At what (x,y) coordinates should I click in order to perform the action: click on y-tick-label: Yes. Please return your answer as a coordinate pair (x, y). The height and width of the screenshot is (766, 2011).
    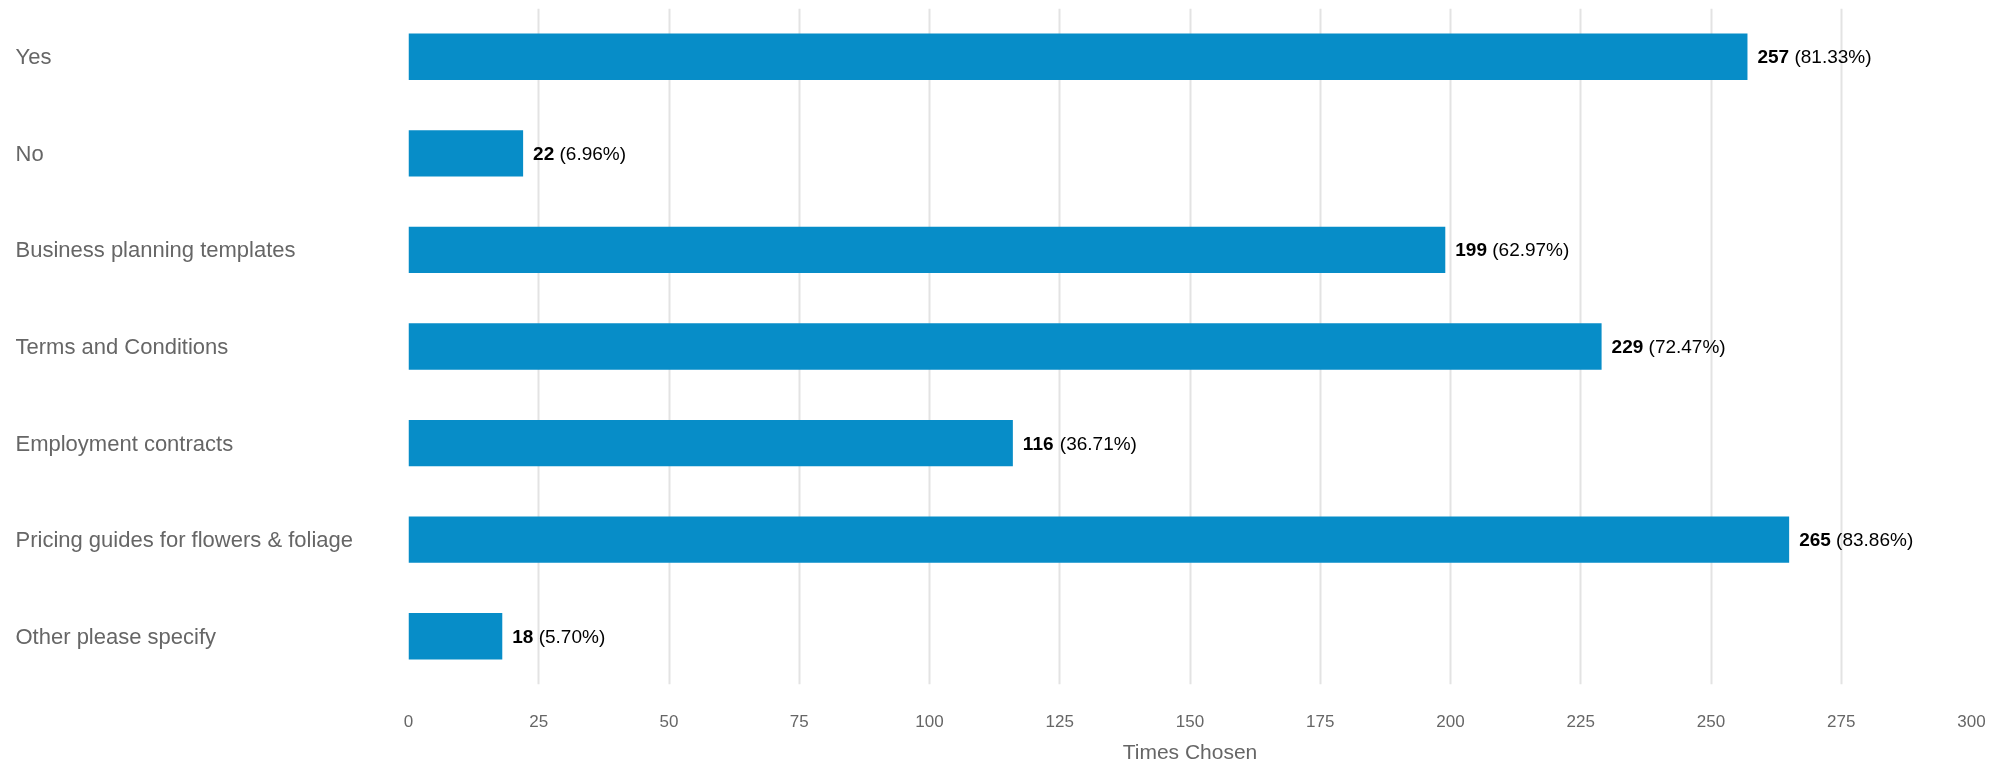
    Looking at the image, I should click on (33, 57).